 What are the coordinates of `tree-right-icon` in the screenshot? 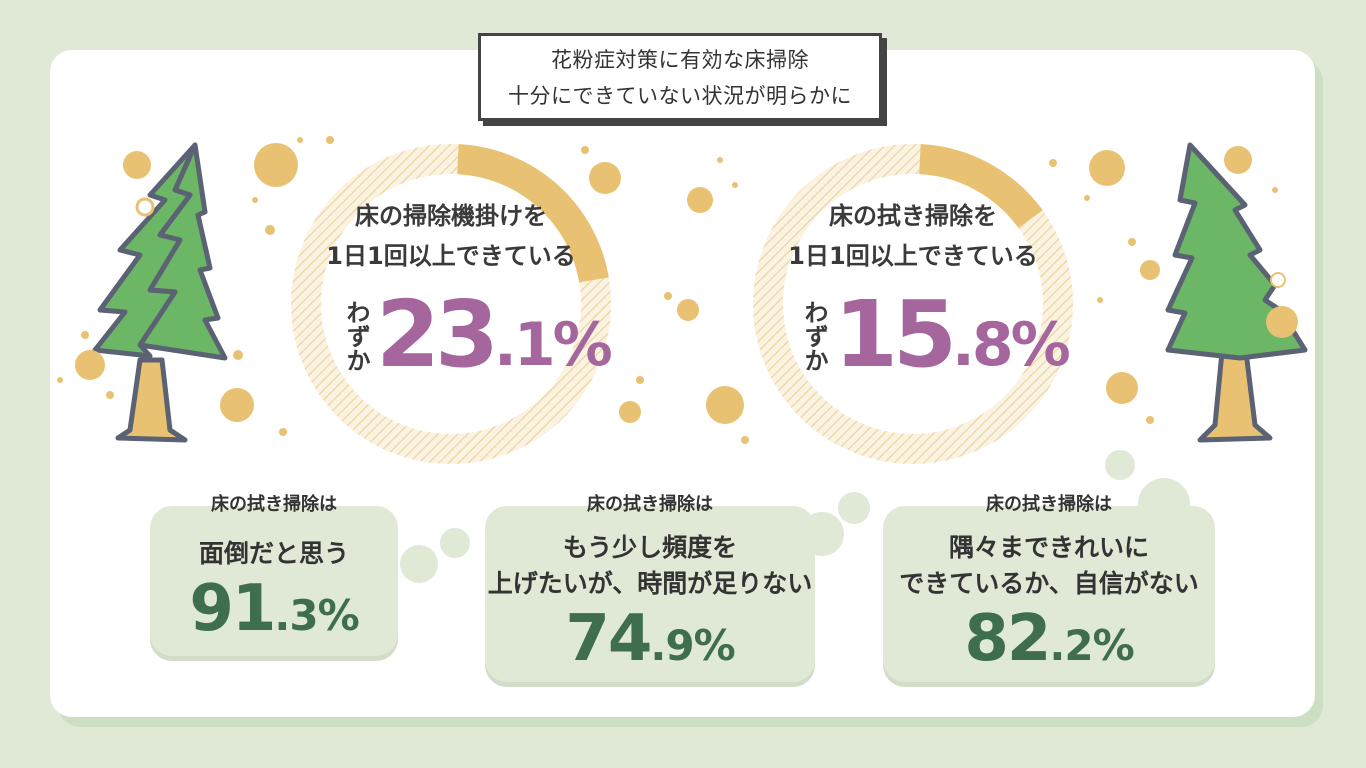 It's located at (1236, 292).